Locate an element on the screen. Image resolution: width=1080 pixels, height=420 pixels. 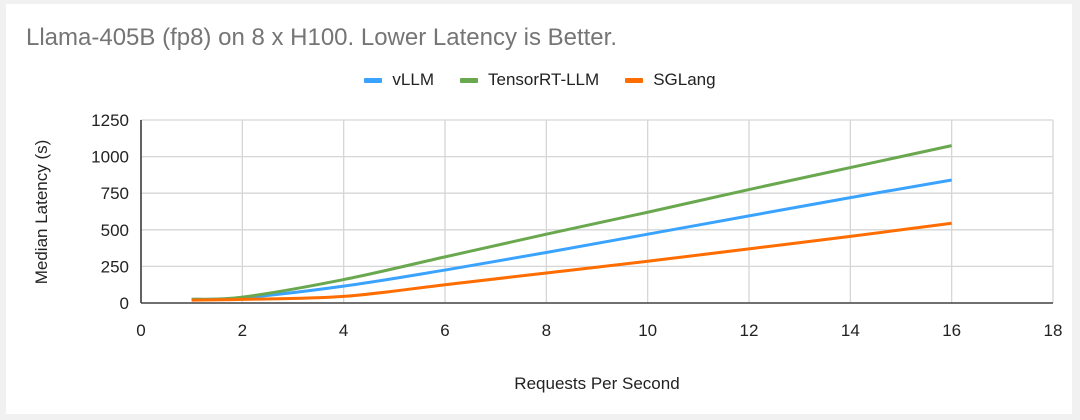
x-tick-label: 14 is located at coordinates (850, 330).